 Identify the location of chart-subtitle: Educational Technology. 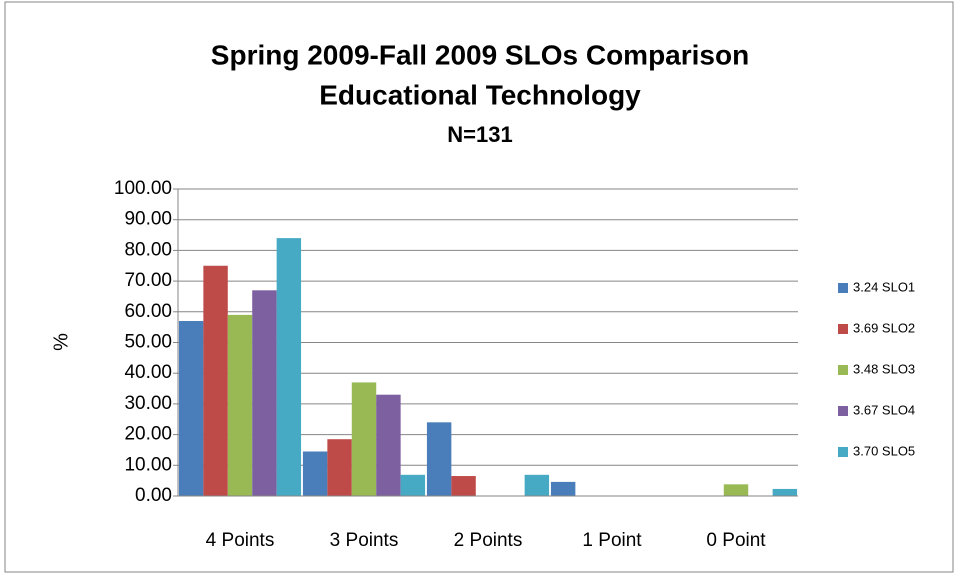
(480, 94).